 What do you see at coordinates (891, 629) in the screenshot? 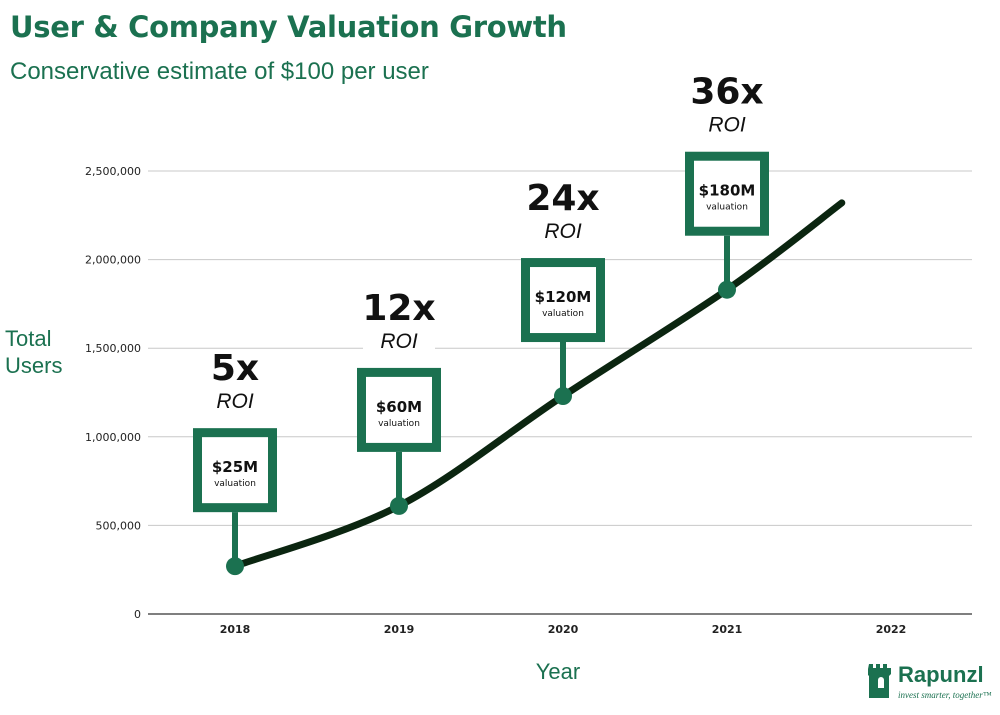
I see `x-tick-label: 2022` at bounding box center [891, 629].